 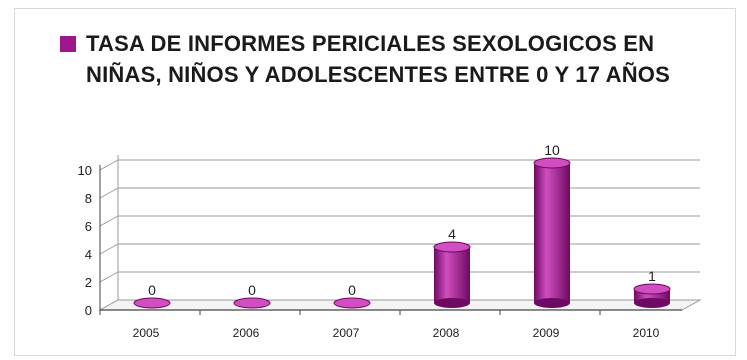 What do you see at coordinates (88, 254) in the screenshot?
I see `y-tick-label: 4` at bounding box center [88, 254].